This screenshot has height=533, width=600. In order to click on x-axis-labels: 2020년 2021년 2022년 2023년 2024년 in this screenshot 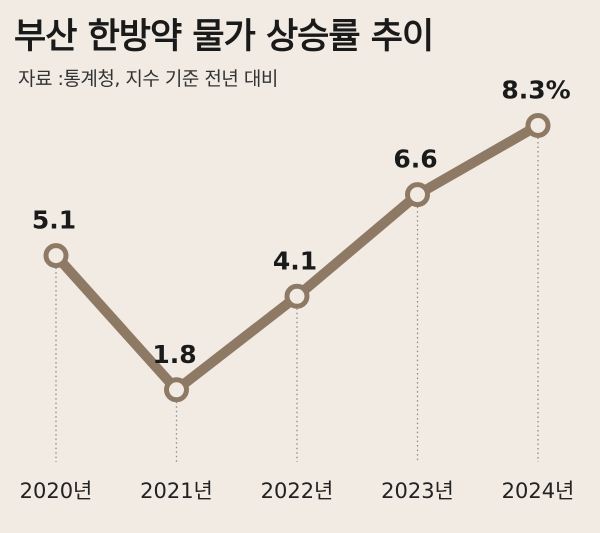, I will do `click(297, 491)`.